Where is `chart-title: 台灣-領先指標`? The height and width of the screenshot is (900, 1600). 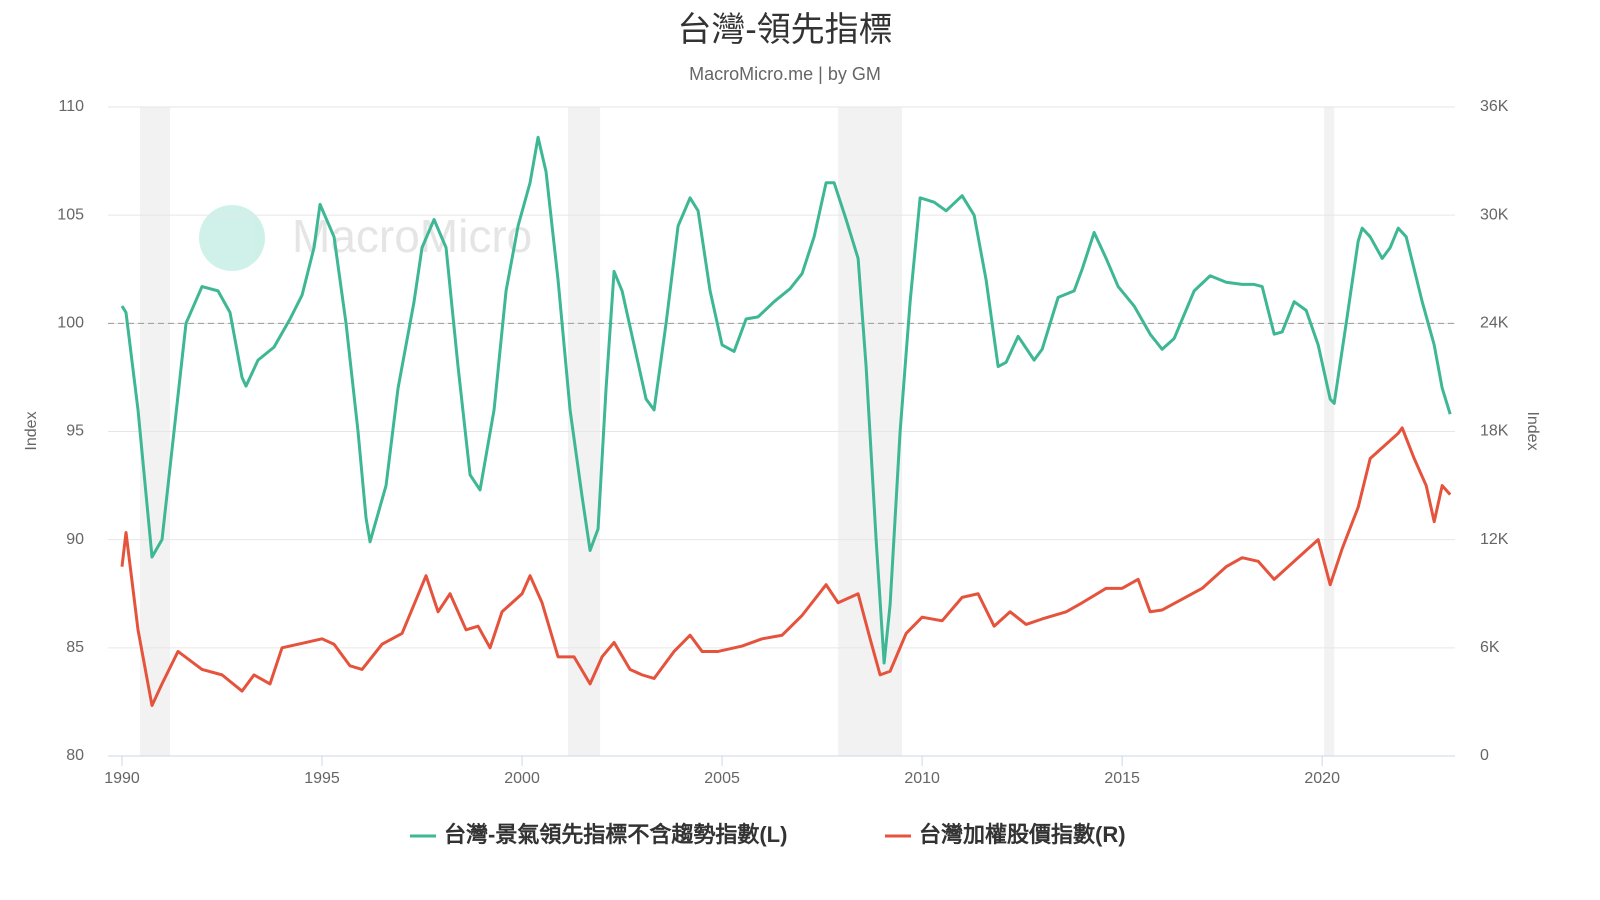 chart-title: 台灣-領先指標 is located at coordinates (784, 30).